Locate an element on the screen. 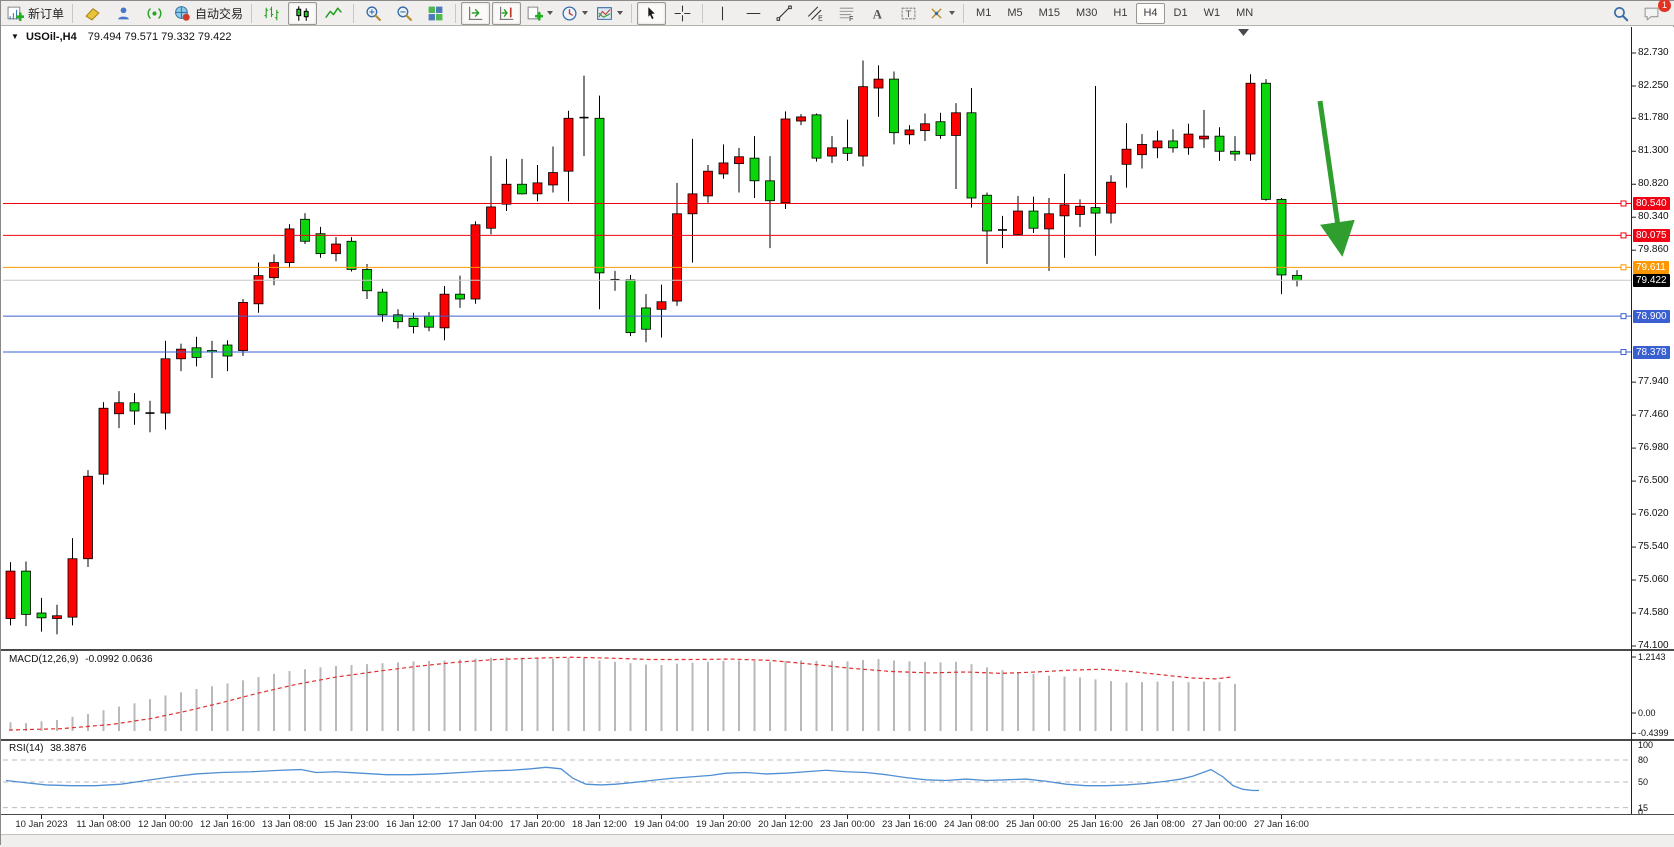 This screenshot has width=1674, height=847. price-line-label: 80.075 is located at coordinates (1651, 235).